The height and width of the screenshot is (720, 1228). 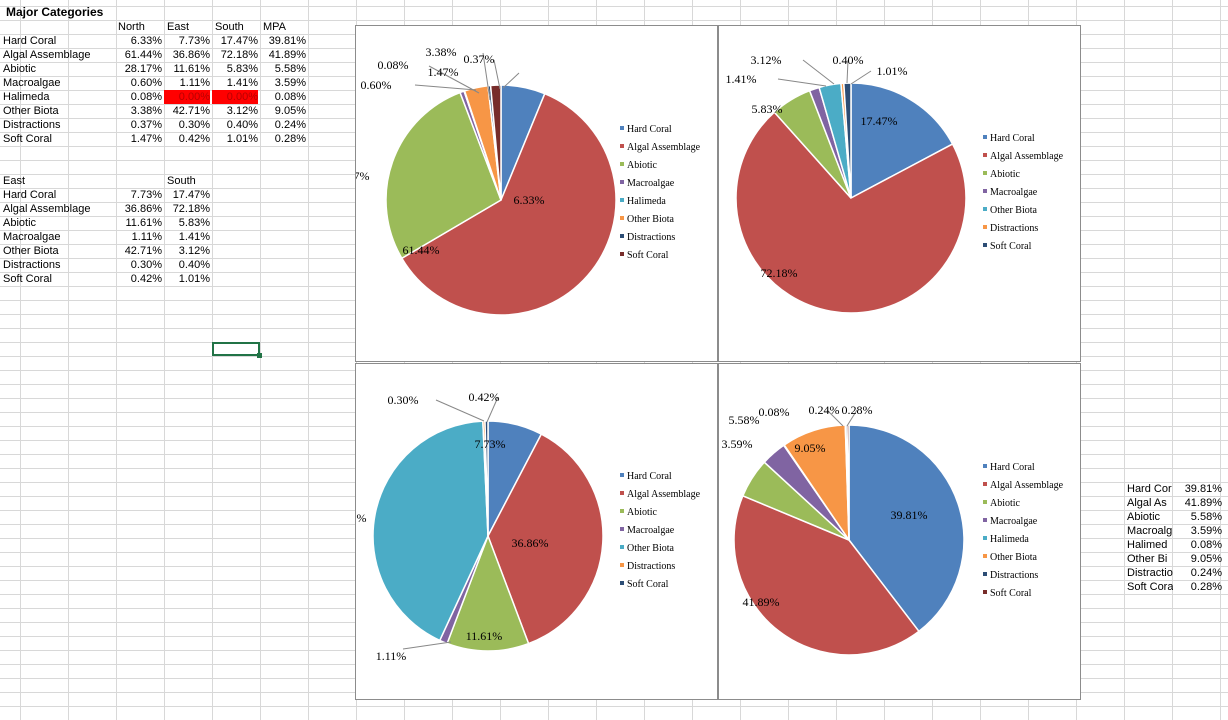 What do you see at coordinates (361, 518) in the screenshot?
I see `data-label: 42.71%` at bounding box center [361, 518].